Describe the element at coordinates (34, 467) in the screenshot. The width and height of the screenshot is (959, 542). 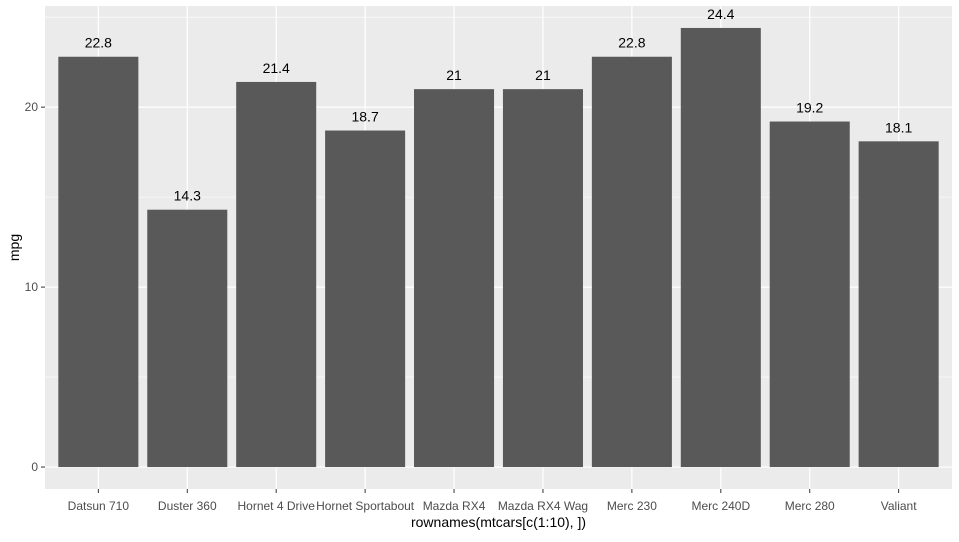
I see `y-tick-label: 0` at that location.